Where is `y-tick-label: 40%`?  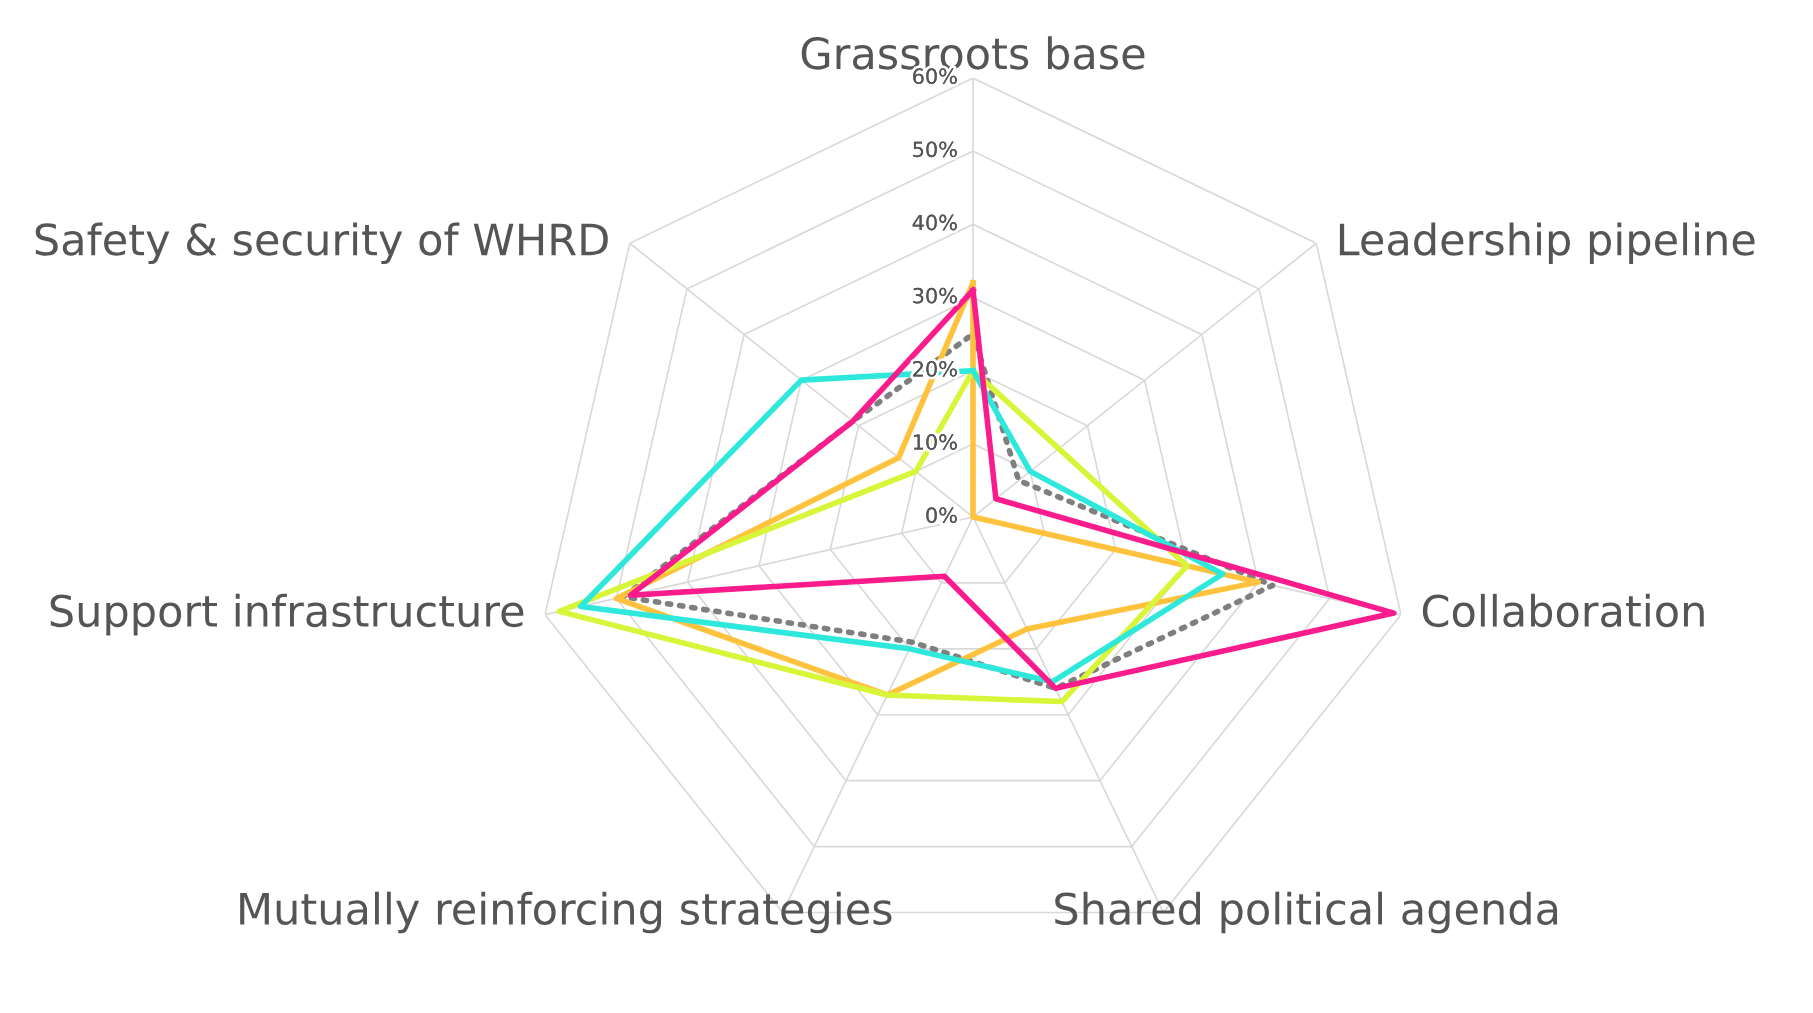 y-tick-label: 40% is located at coordinates (934, 222).